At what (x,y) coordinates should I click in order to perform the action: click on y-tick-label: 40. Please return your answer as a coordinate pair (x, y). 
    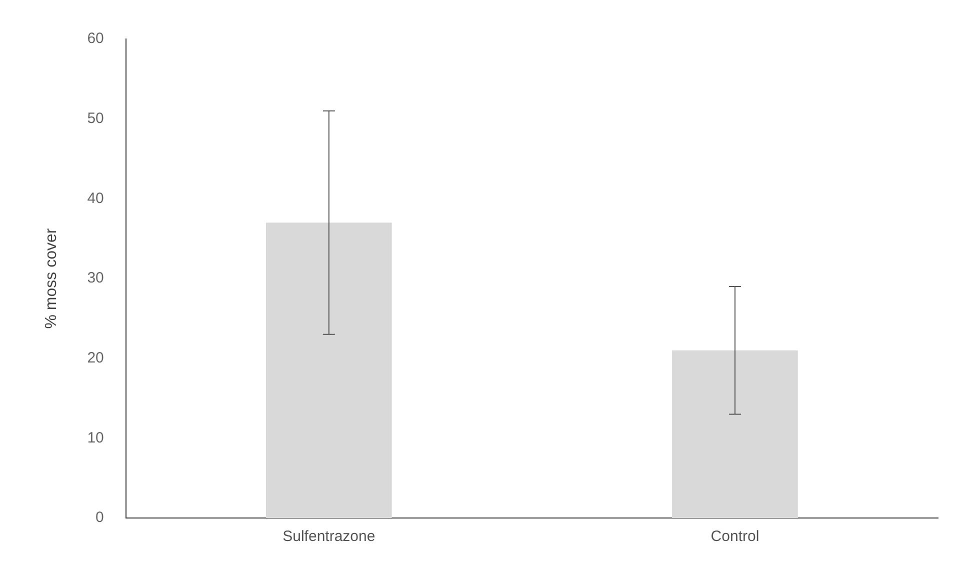
    Looking at the image, I should click on (95, 198).